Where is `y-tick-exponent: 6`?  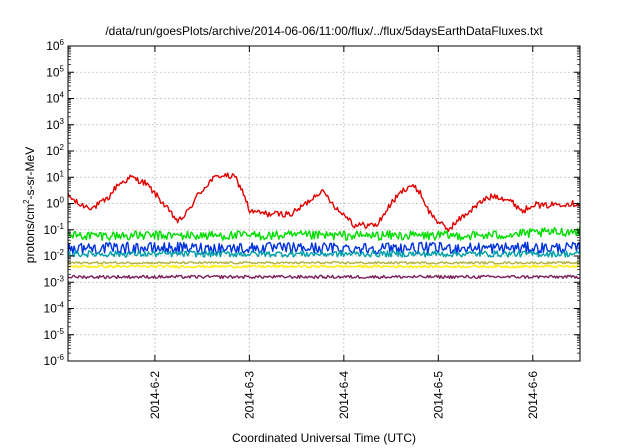
y-tick-exponent: 6 is located at coordinates (62, 42).